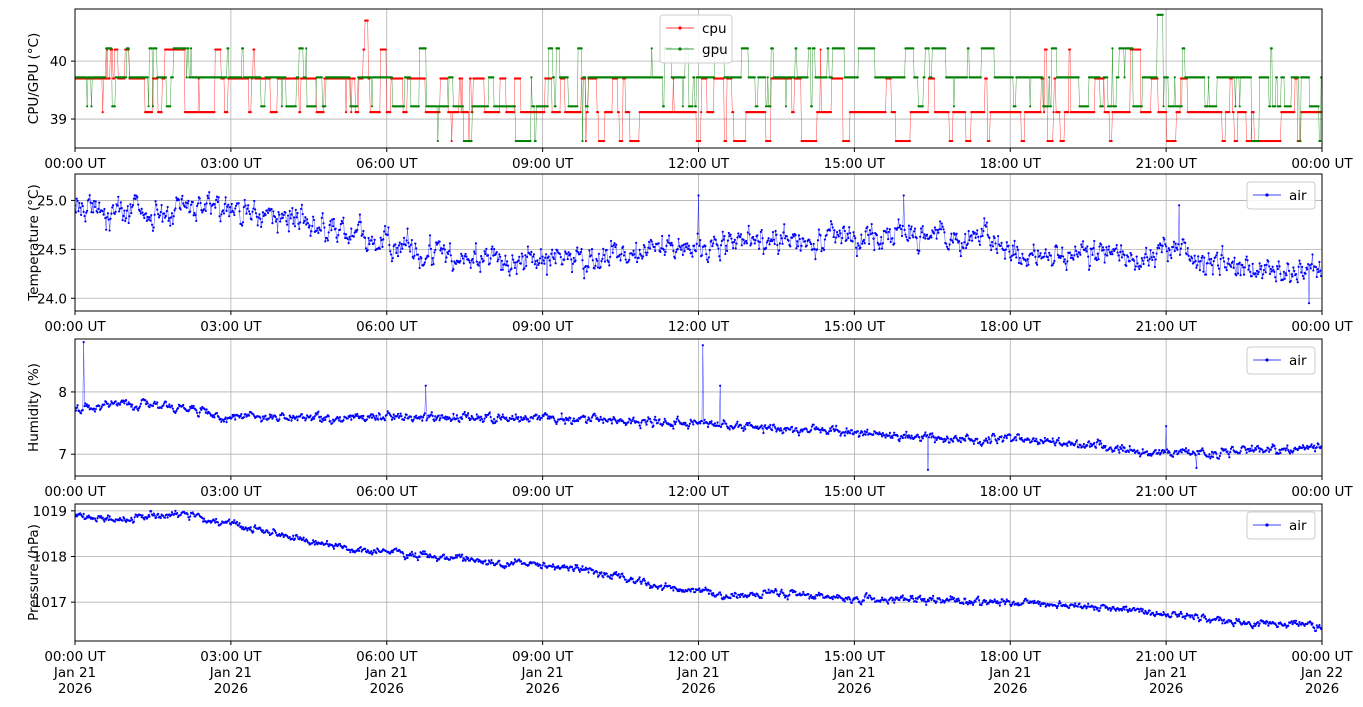 The image size is (1363, 707). Describe the element at coordinates (52, 299) in the screenshot. I see `y-tick-label: 24.0` at that location.